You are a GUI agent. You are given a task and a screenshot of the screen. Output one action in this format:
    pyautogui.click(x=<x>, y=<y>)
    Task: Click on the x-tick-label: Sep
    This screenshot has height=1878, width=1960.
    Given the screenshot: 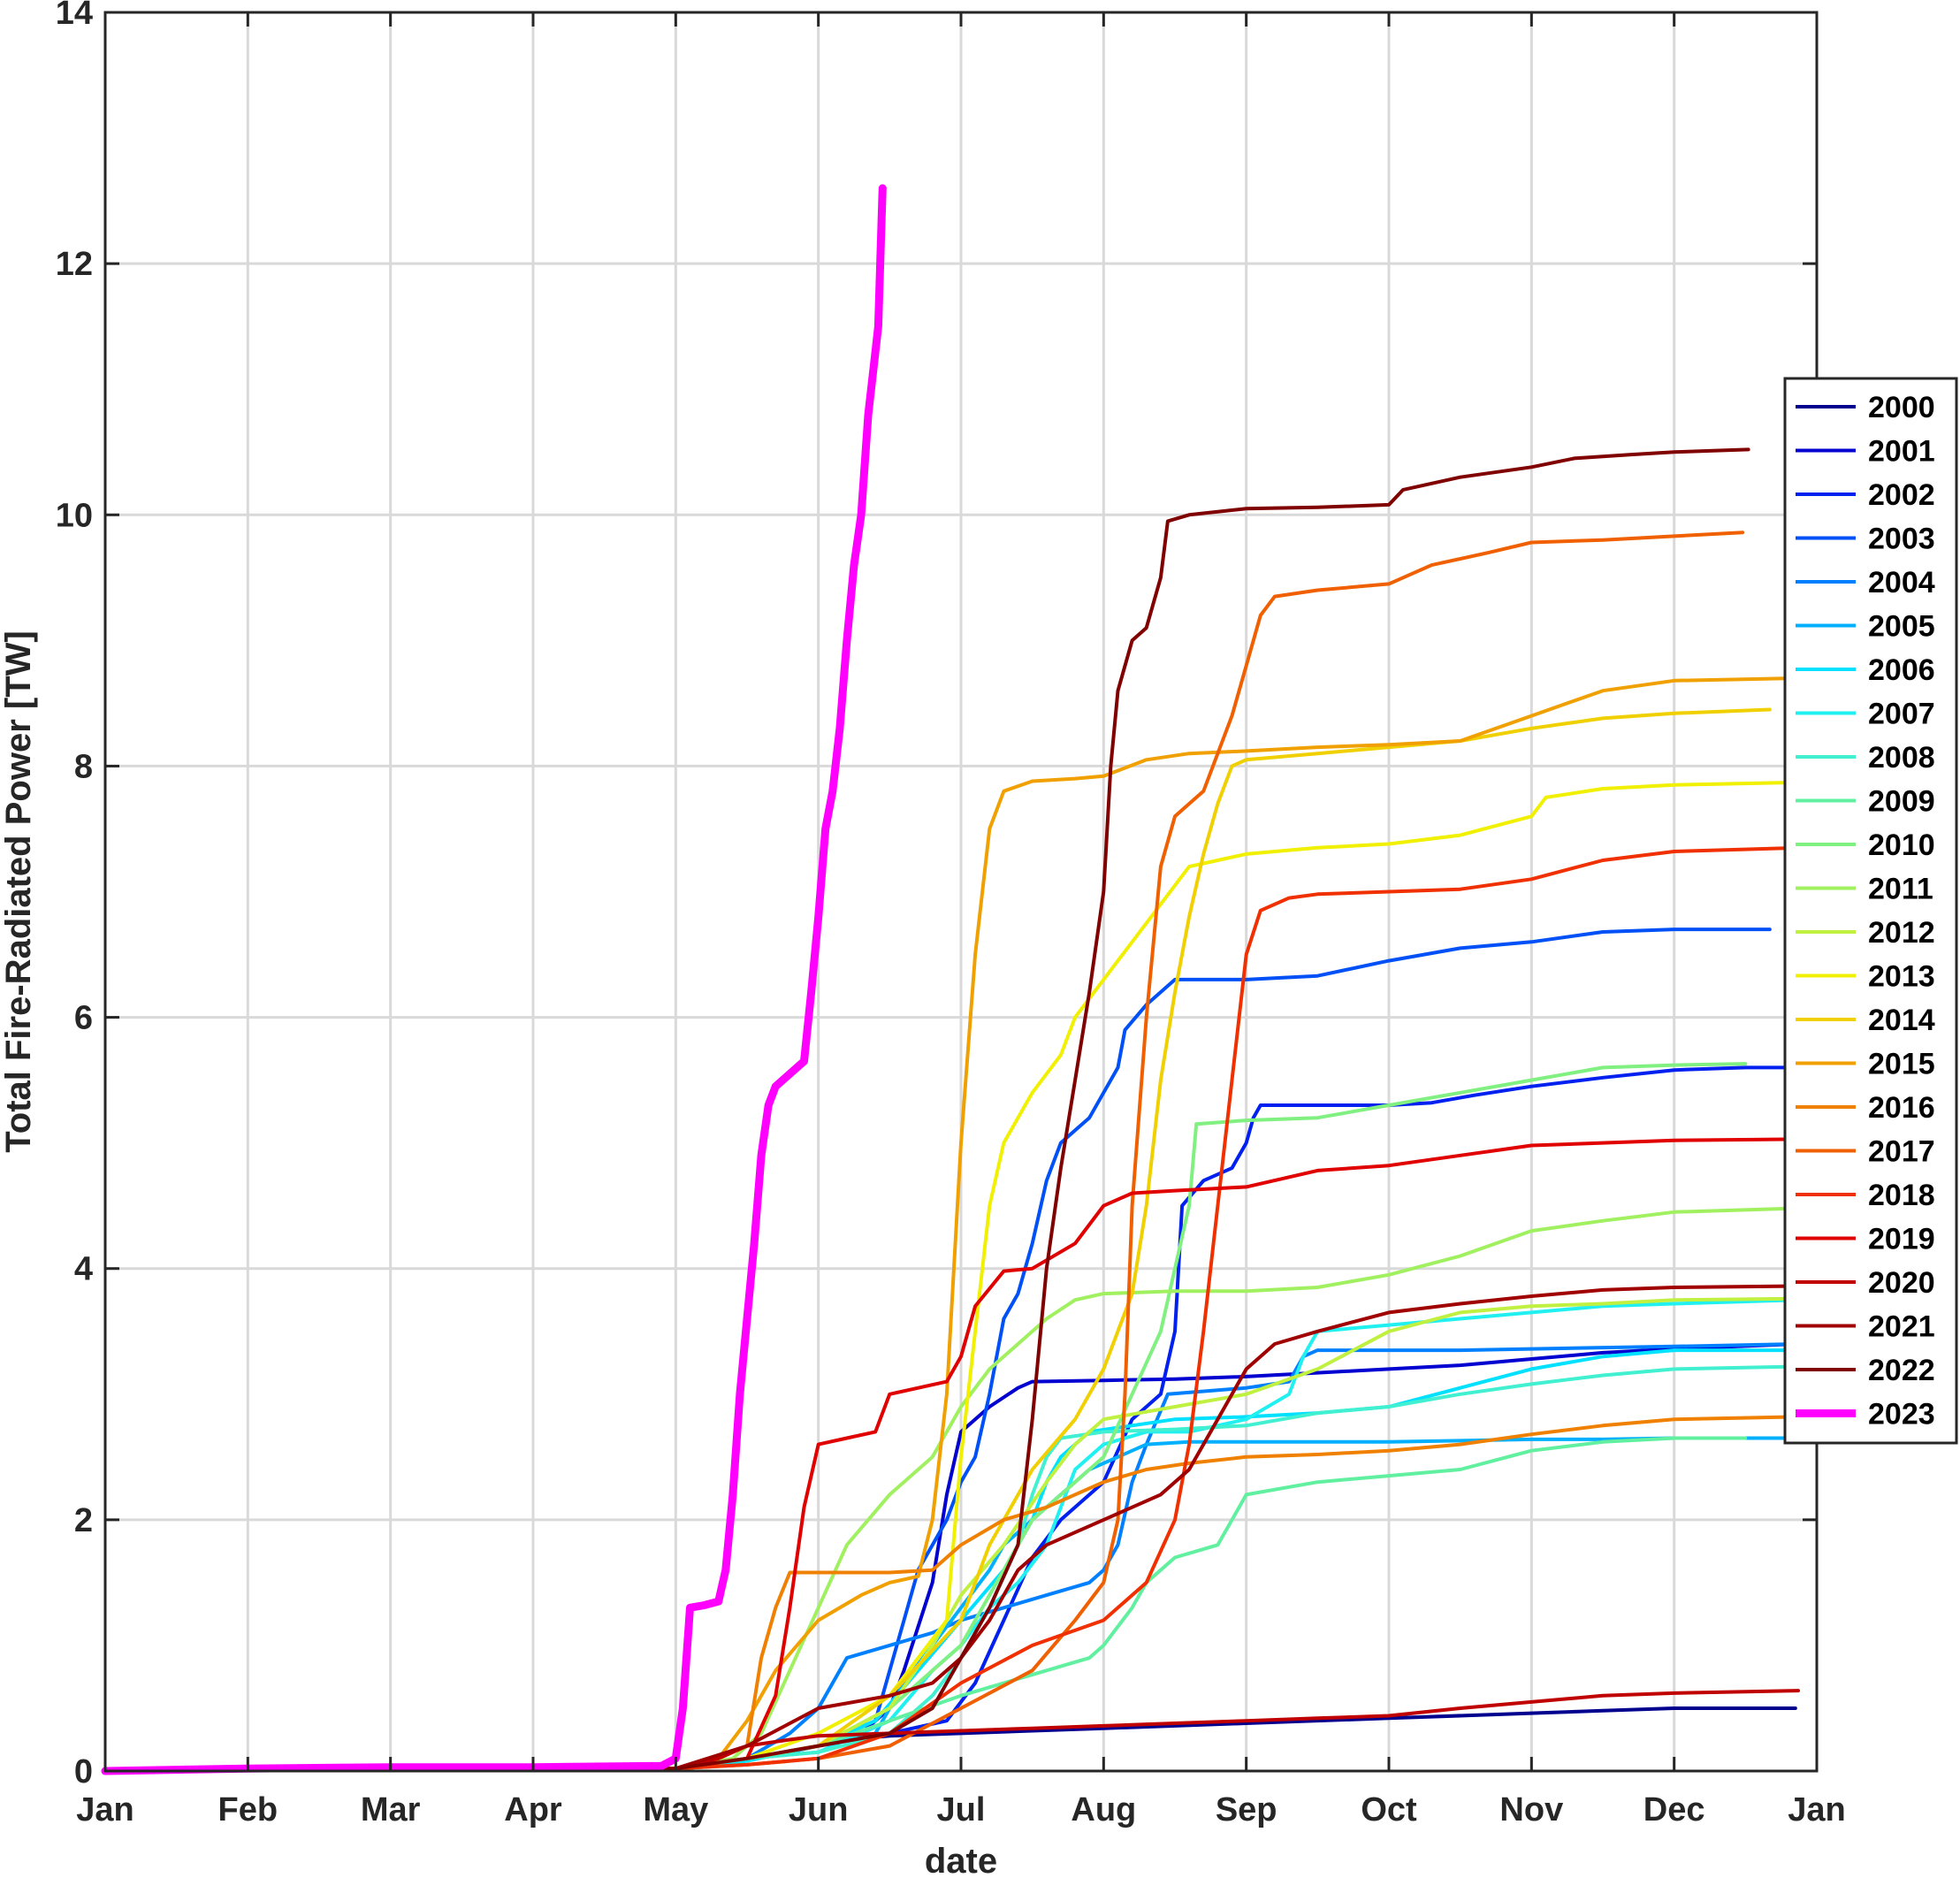 What is the action you would take?
    pyautogui.click(x=1247, y=1810)
    